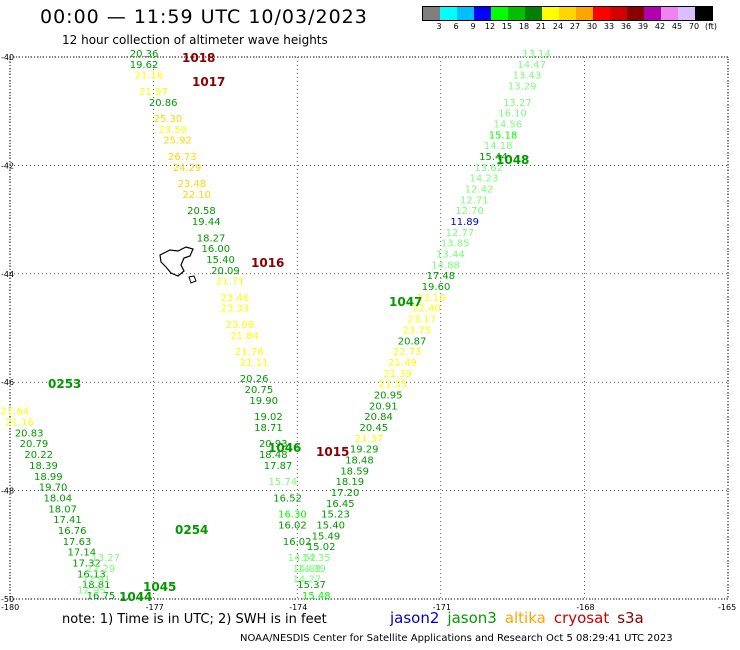 The image size is (740, 650). What do you see at coordinates (235, 309) in the screenshot?
I see `wave-height-label: 23.33` at bounding box center [235, 309].